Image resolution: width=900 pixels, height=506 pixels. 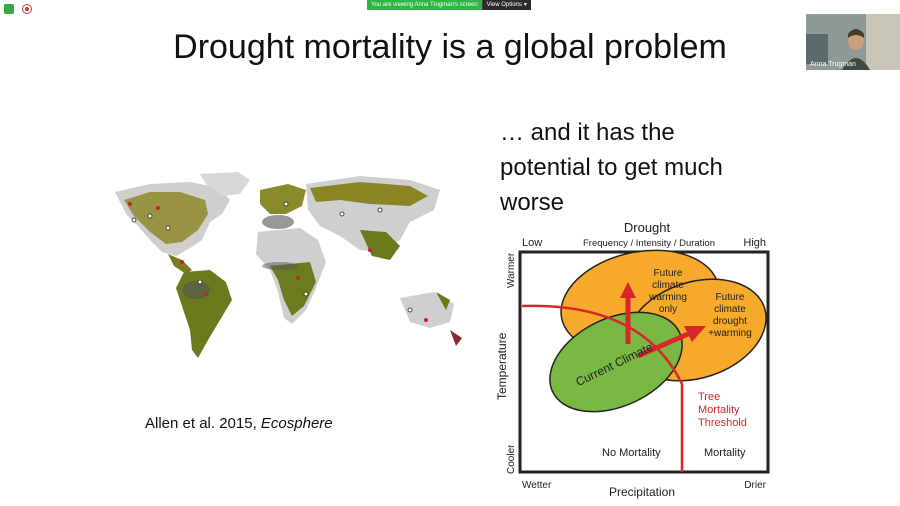 What do you see at coordinates (647, 227) in the screenshot?
I see `top-axis-title: Drought` at bounding box center [647, 227].